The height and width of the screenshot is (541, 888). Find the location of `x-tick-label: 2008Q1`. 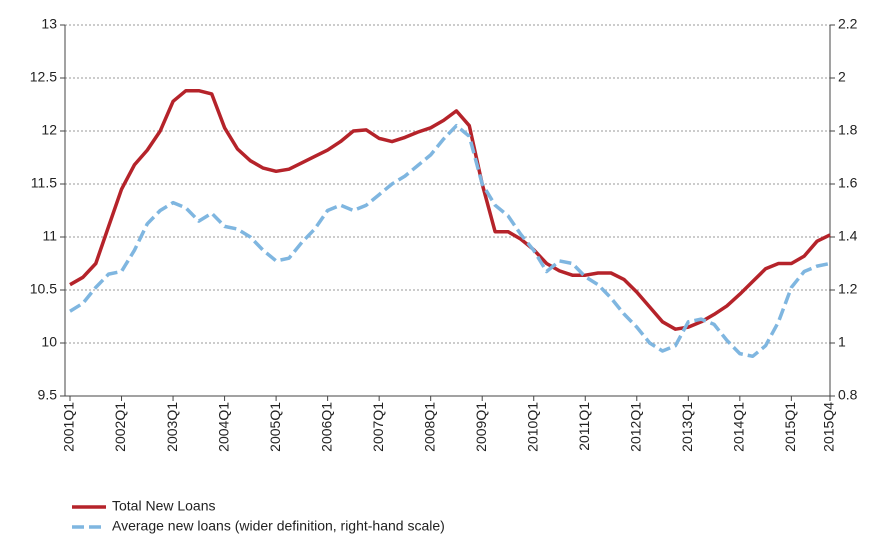

x-tick-label: 2008Q1 is located at coordinates (429, 427).